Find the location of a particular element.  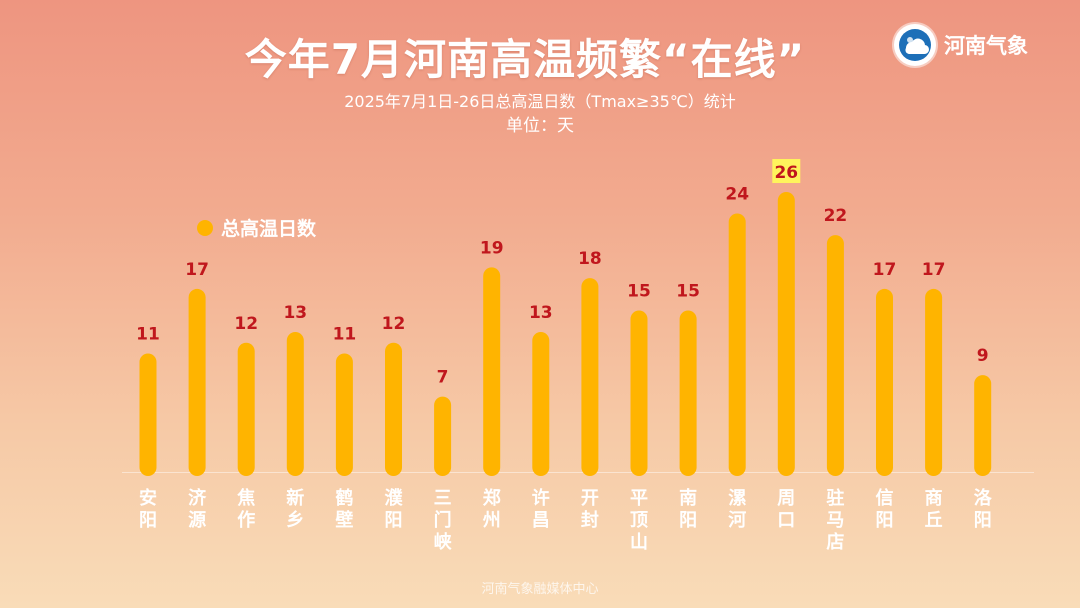

value-label: 26 is located at coordinates (786, 173).